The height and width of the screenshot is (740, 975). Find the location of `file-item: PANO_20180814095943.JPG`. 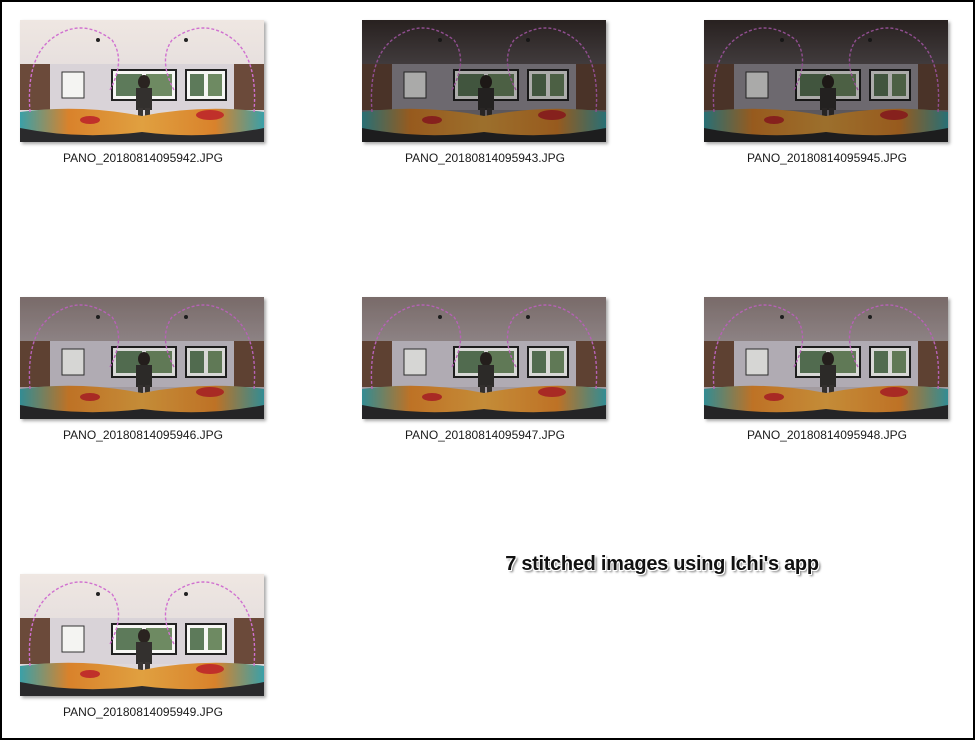

file-item: PANO_20180814095943.JPG is located at coordinates (485, 100).